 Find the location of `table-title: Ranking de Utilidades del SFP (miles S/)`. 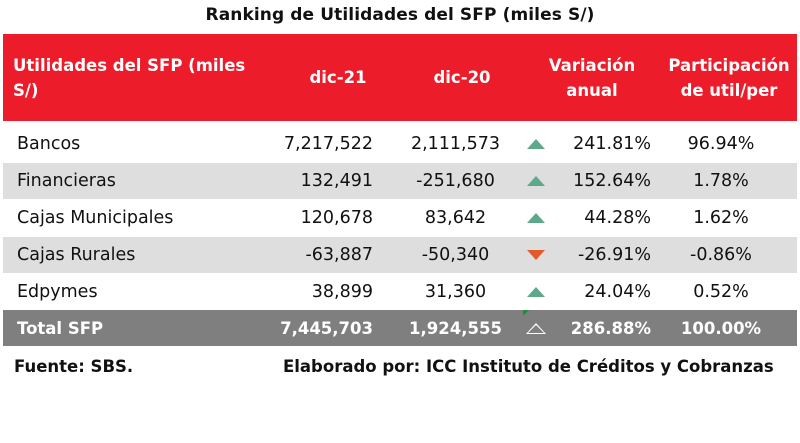

table-title: Ranking de Utilidades del SFP (miles S/) is located at coordinates (400, 15).